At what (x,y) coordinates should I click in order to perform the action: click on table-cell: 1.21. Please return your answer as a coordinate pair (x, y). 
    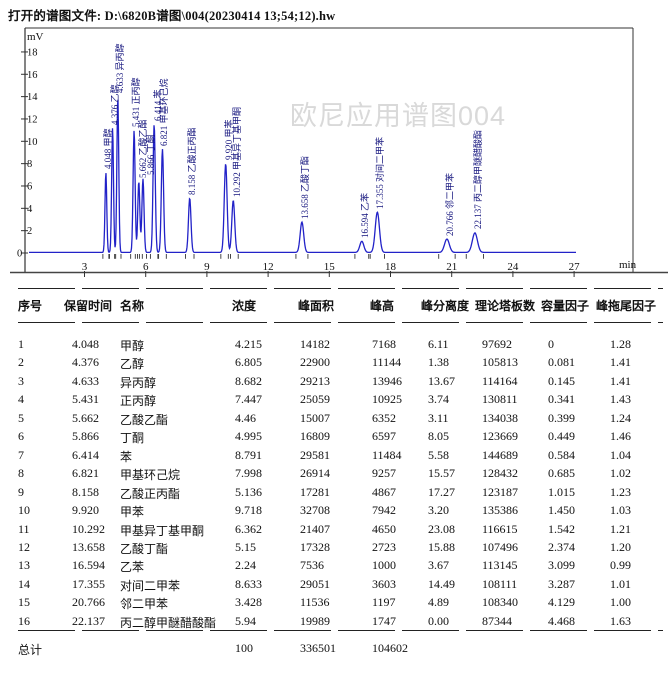
    Looking at the image, I should click on (620, 528).